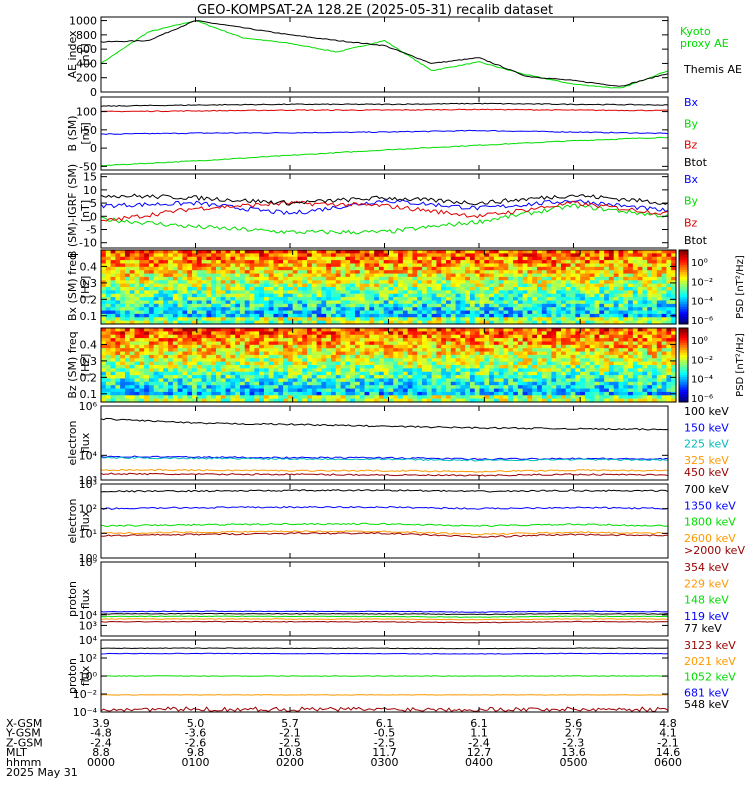 The height and width of the screenshot is (800, 750). Describe the element at coordinates (86, 112) in the screenshot. I see `y-tick-label: 100` at that location.